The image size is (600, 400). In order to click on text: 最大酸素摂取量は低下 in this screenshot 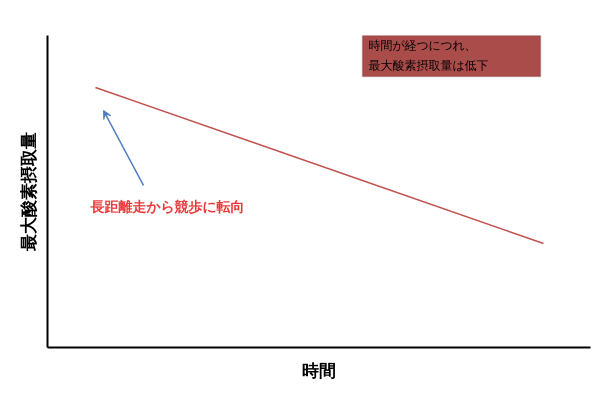, I will do `click(428, 65)`.